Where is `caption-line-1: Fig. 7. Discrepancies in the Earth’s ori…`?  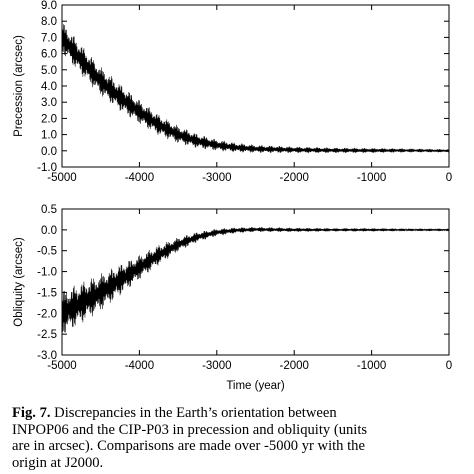 caption-line-1: Fig. 7. Discrepancies in the Earth’s ori… is located at coordinates (243, 413).